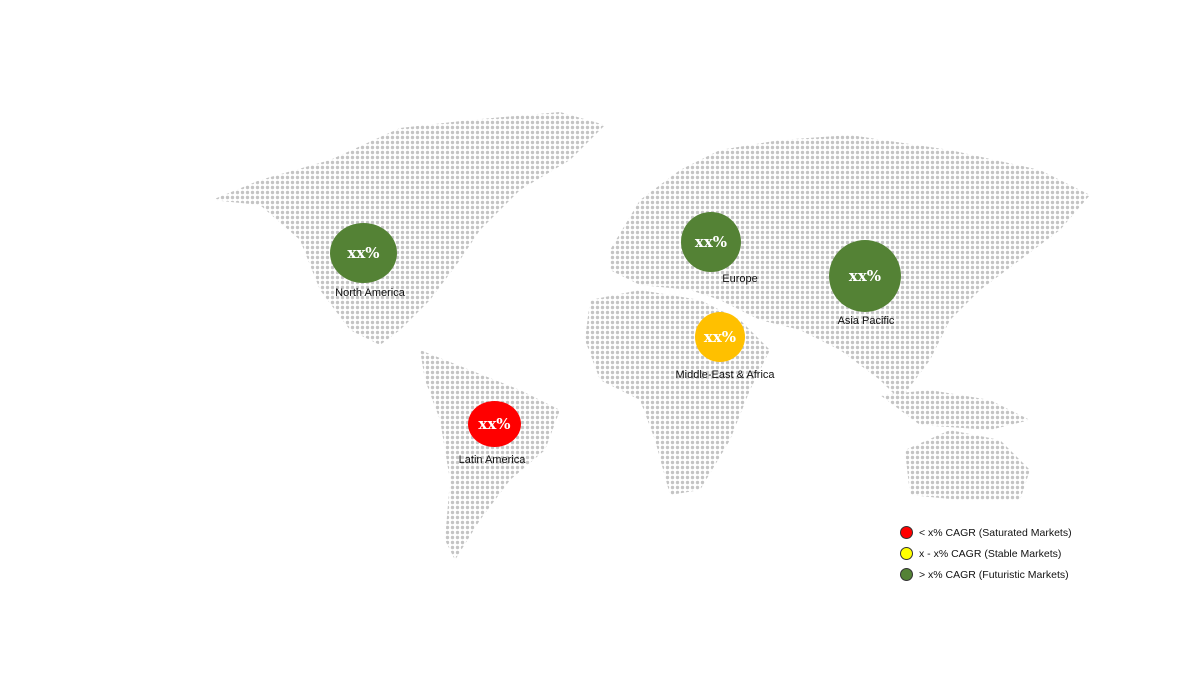  I want to click on region-bubble-asia-pacific: xx%, so click(865, 276).